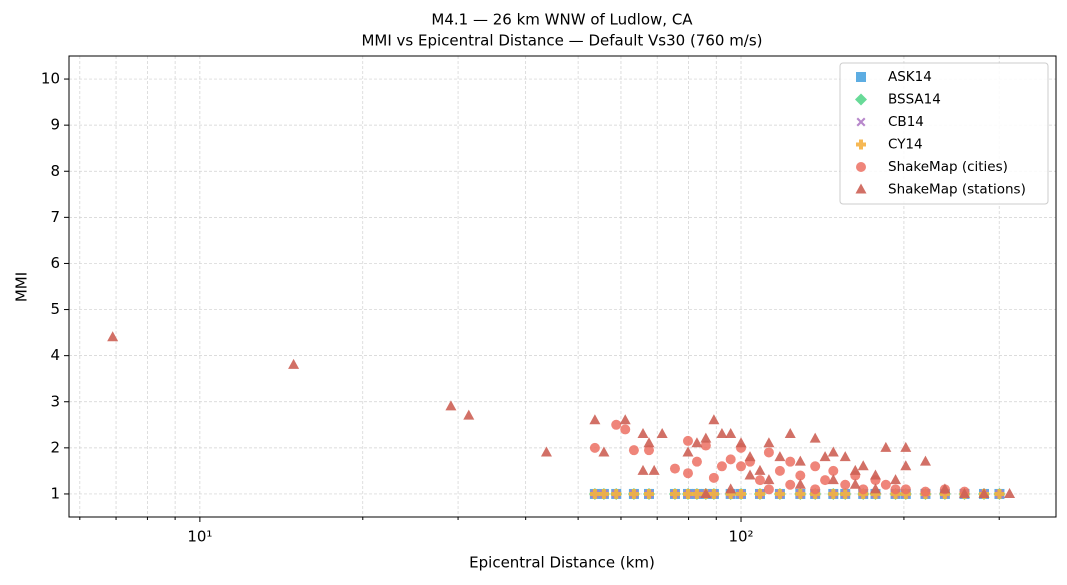 The image size is (1067, 585). What do you see at coordinates (948, 167) in the screenshot?
I see `legend-label: ShakeMap (cities)` at bounding box center [948, 167].